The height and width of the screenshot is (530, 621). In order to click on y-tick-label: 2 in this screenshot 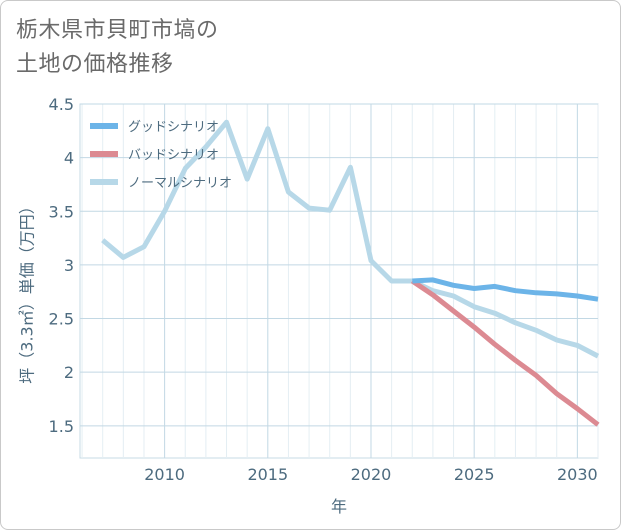, I will do `click(69, 372)`.